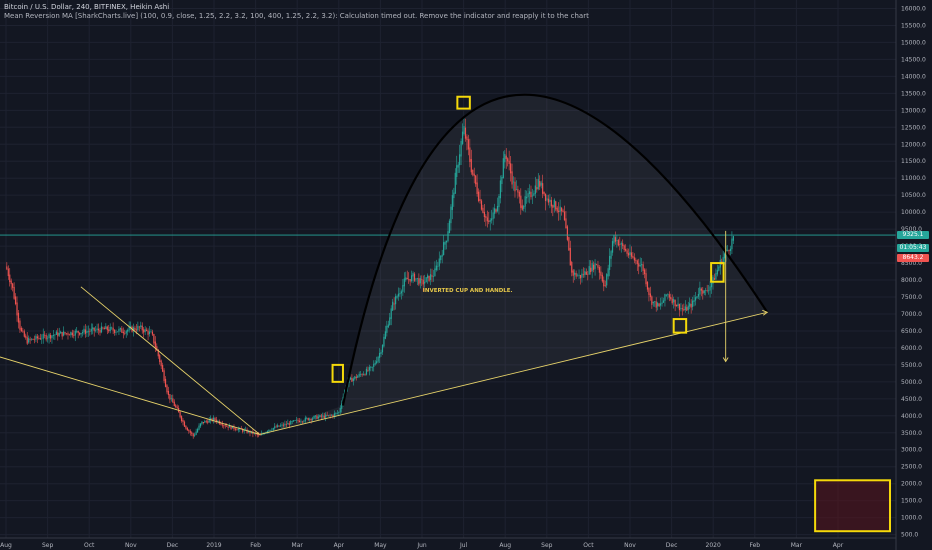  What do you see at coordinates (913, 235) in the screenshot?
I see `price-tag: 9325.1` at bounding box center [913, 235].